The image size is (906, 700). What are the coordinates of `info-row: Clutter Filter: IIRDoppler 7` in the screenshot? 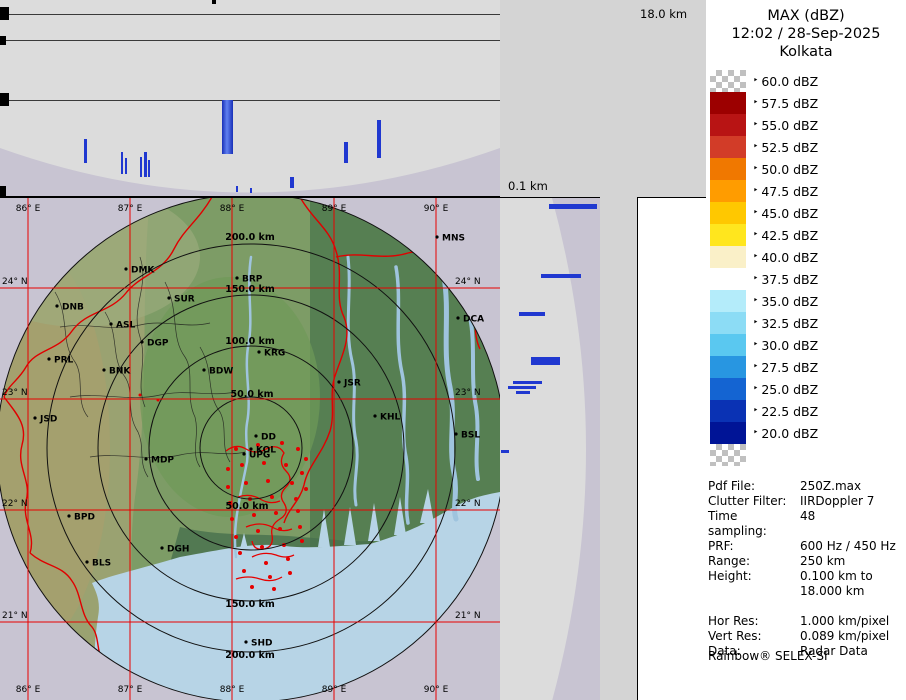 It's located at (806, 501).